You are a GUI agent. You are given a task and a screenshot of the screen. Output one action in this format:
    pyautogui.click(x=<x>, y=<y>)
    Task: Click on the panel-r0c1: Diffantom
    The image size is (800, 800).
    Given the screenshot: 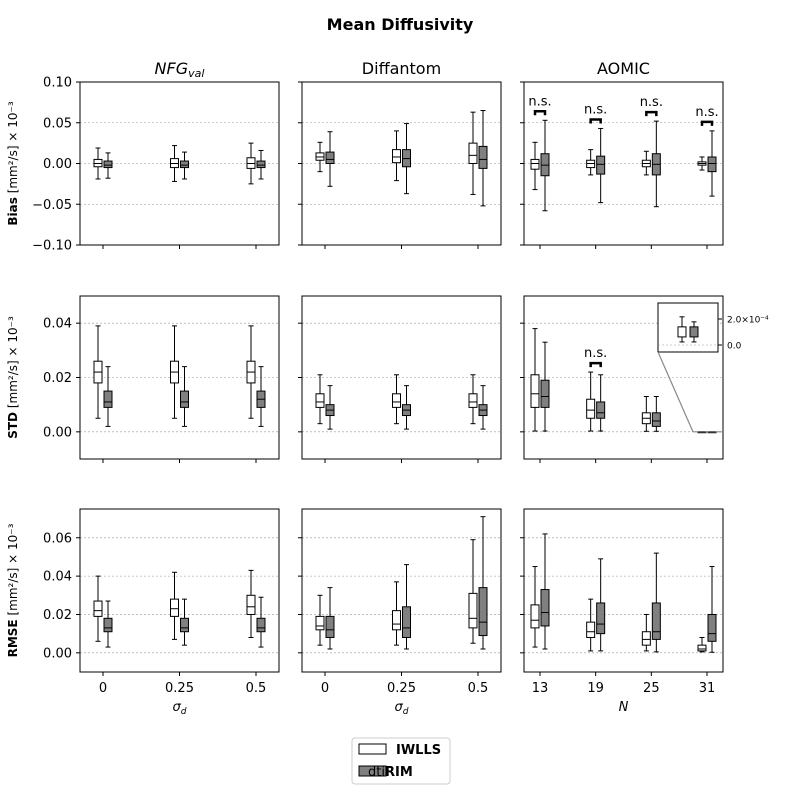 What is the action you would take?
    pyautogui.click(x=400, y=154)
    